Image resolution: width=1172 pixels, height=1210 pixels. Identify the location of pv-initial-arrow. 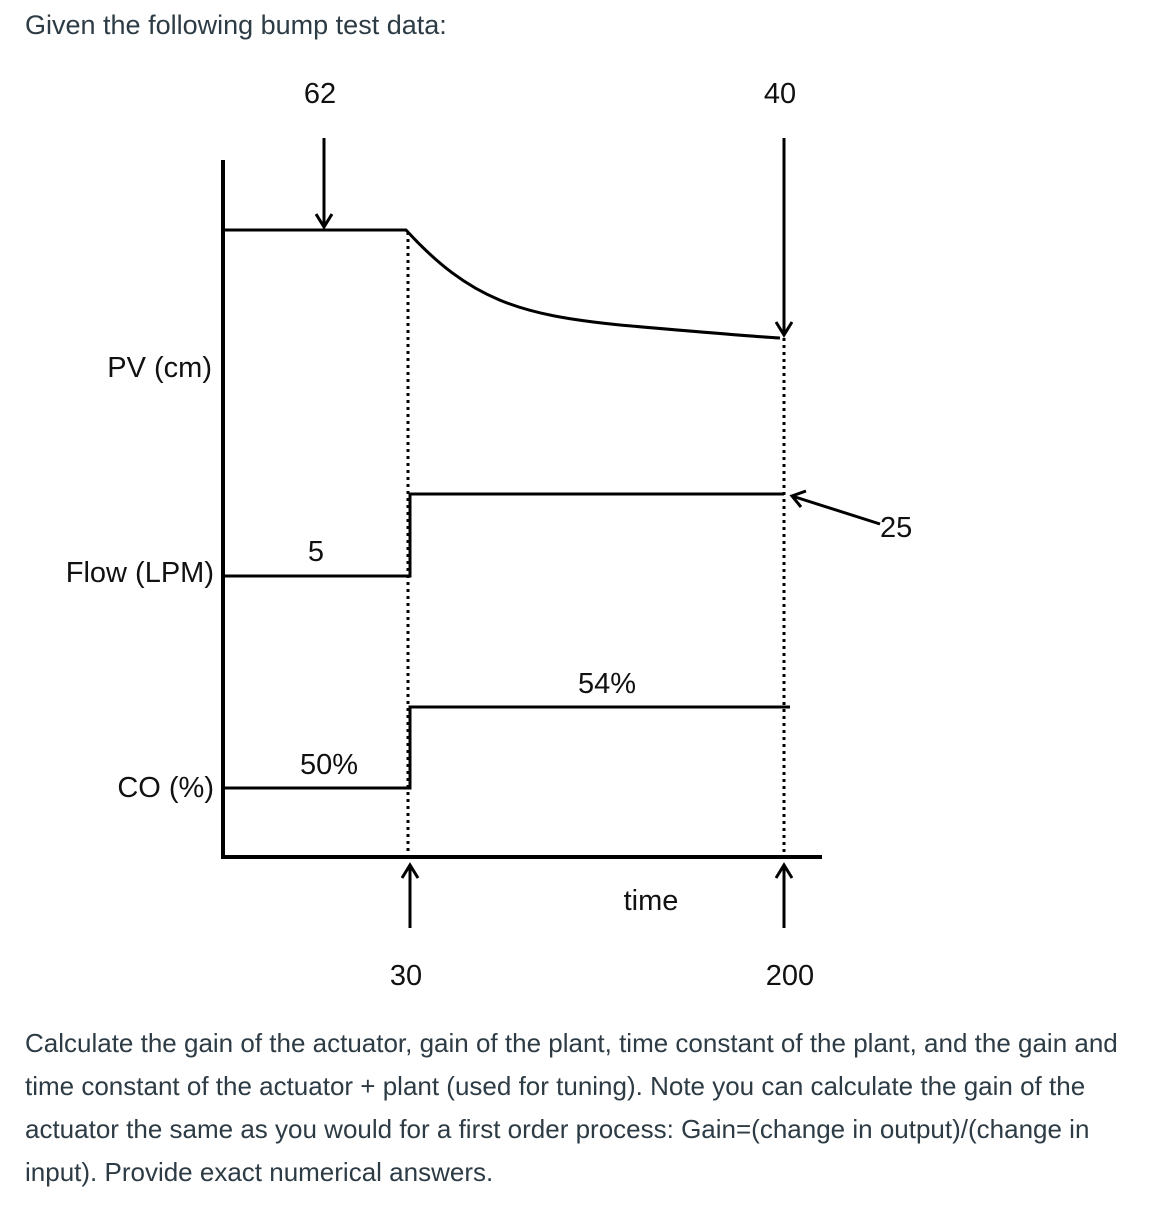
(324, 184).